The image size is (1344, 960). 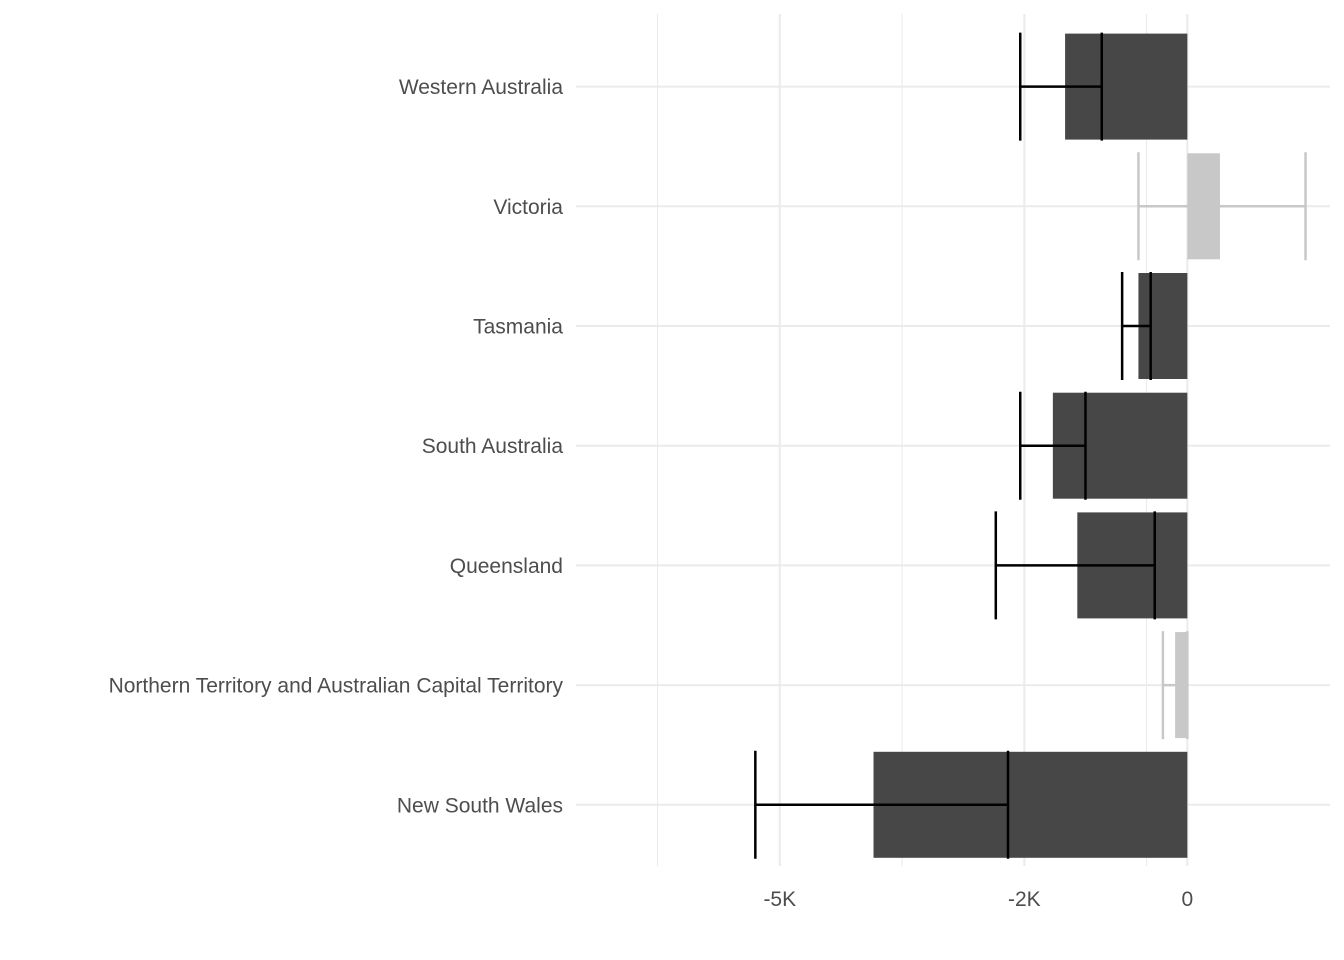 What do you see at coordinates (1188, 899) in the screenshot?
I see `x-tick-label: 0` at bounding box center [1188, 899].